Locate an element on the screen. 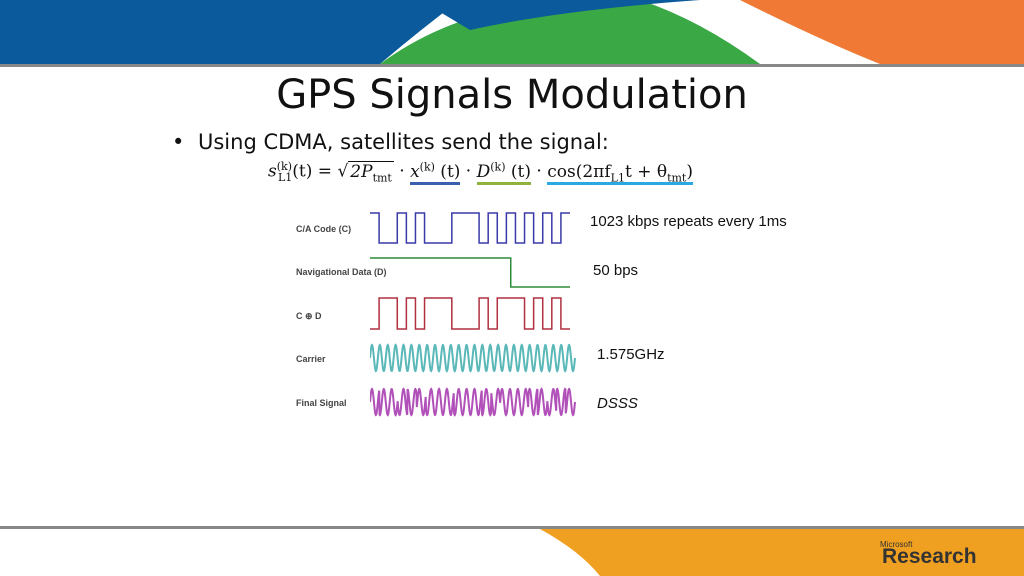  label-final-signal: Final Signal is located at coordinates (321, 403).